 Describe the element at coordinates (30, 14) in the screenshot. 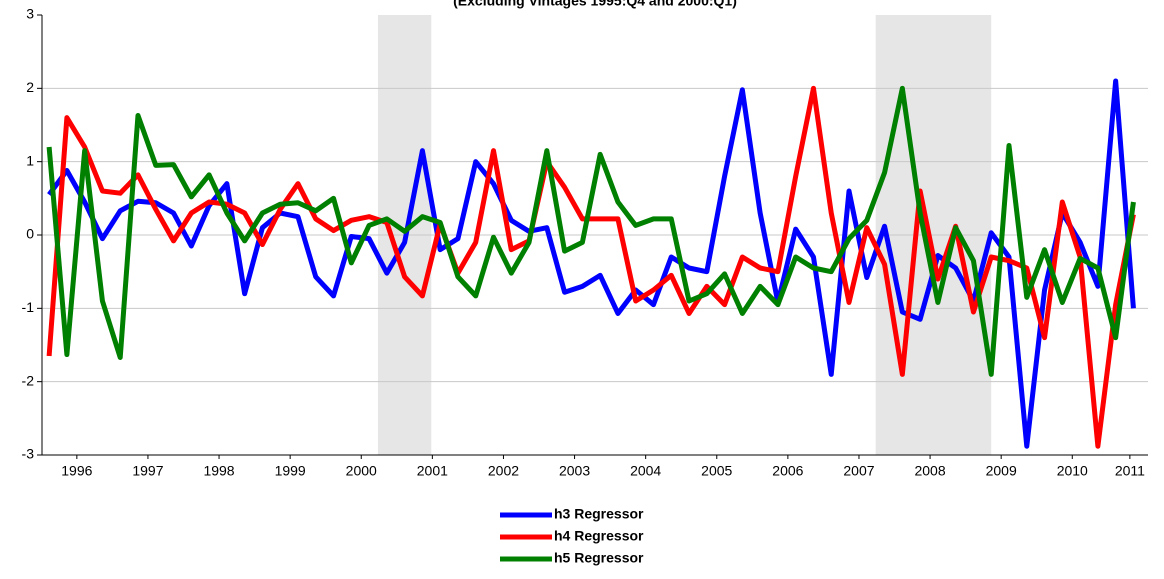

I see `y-tick-label: 3` at that location.